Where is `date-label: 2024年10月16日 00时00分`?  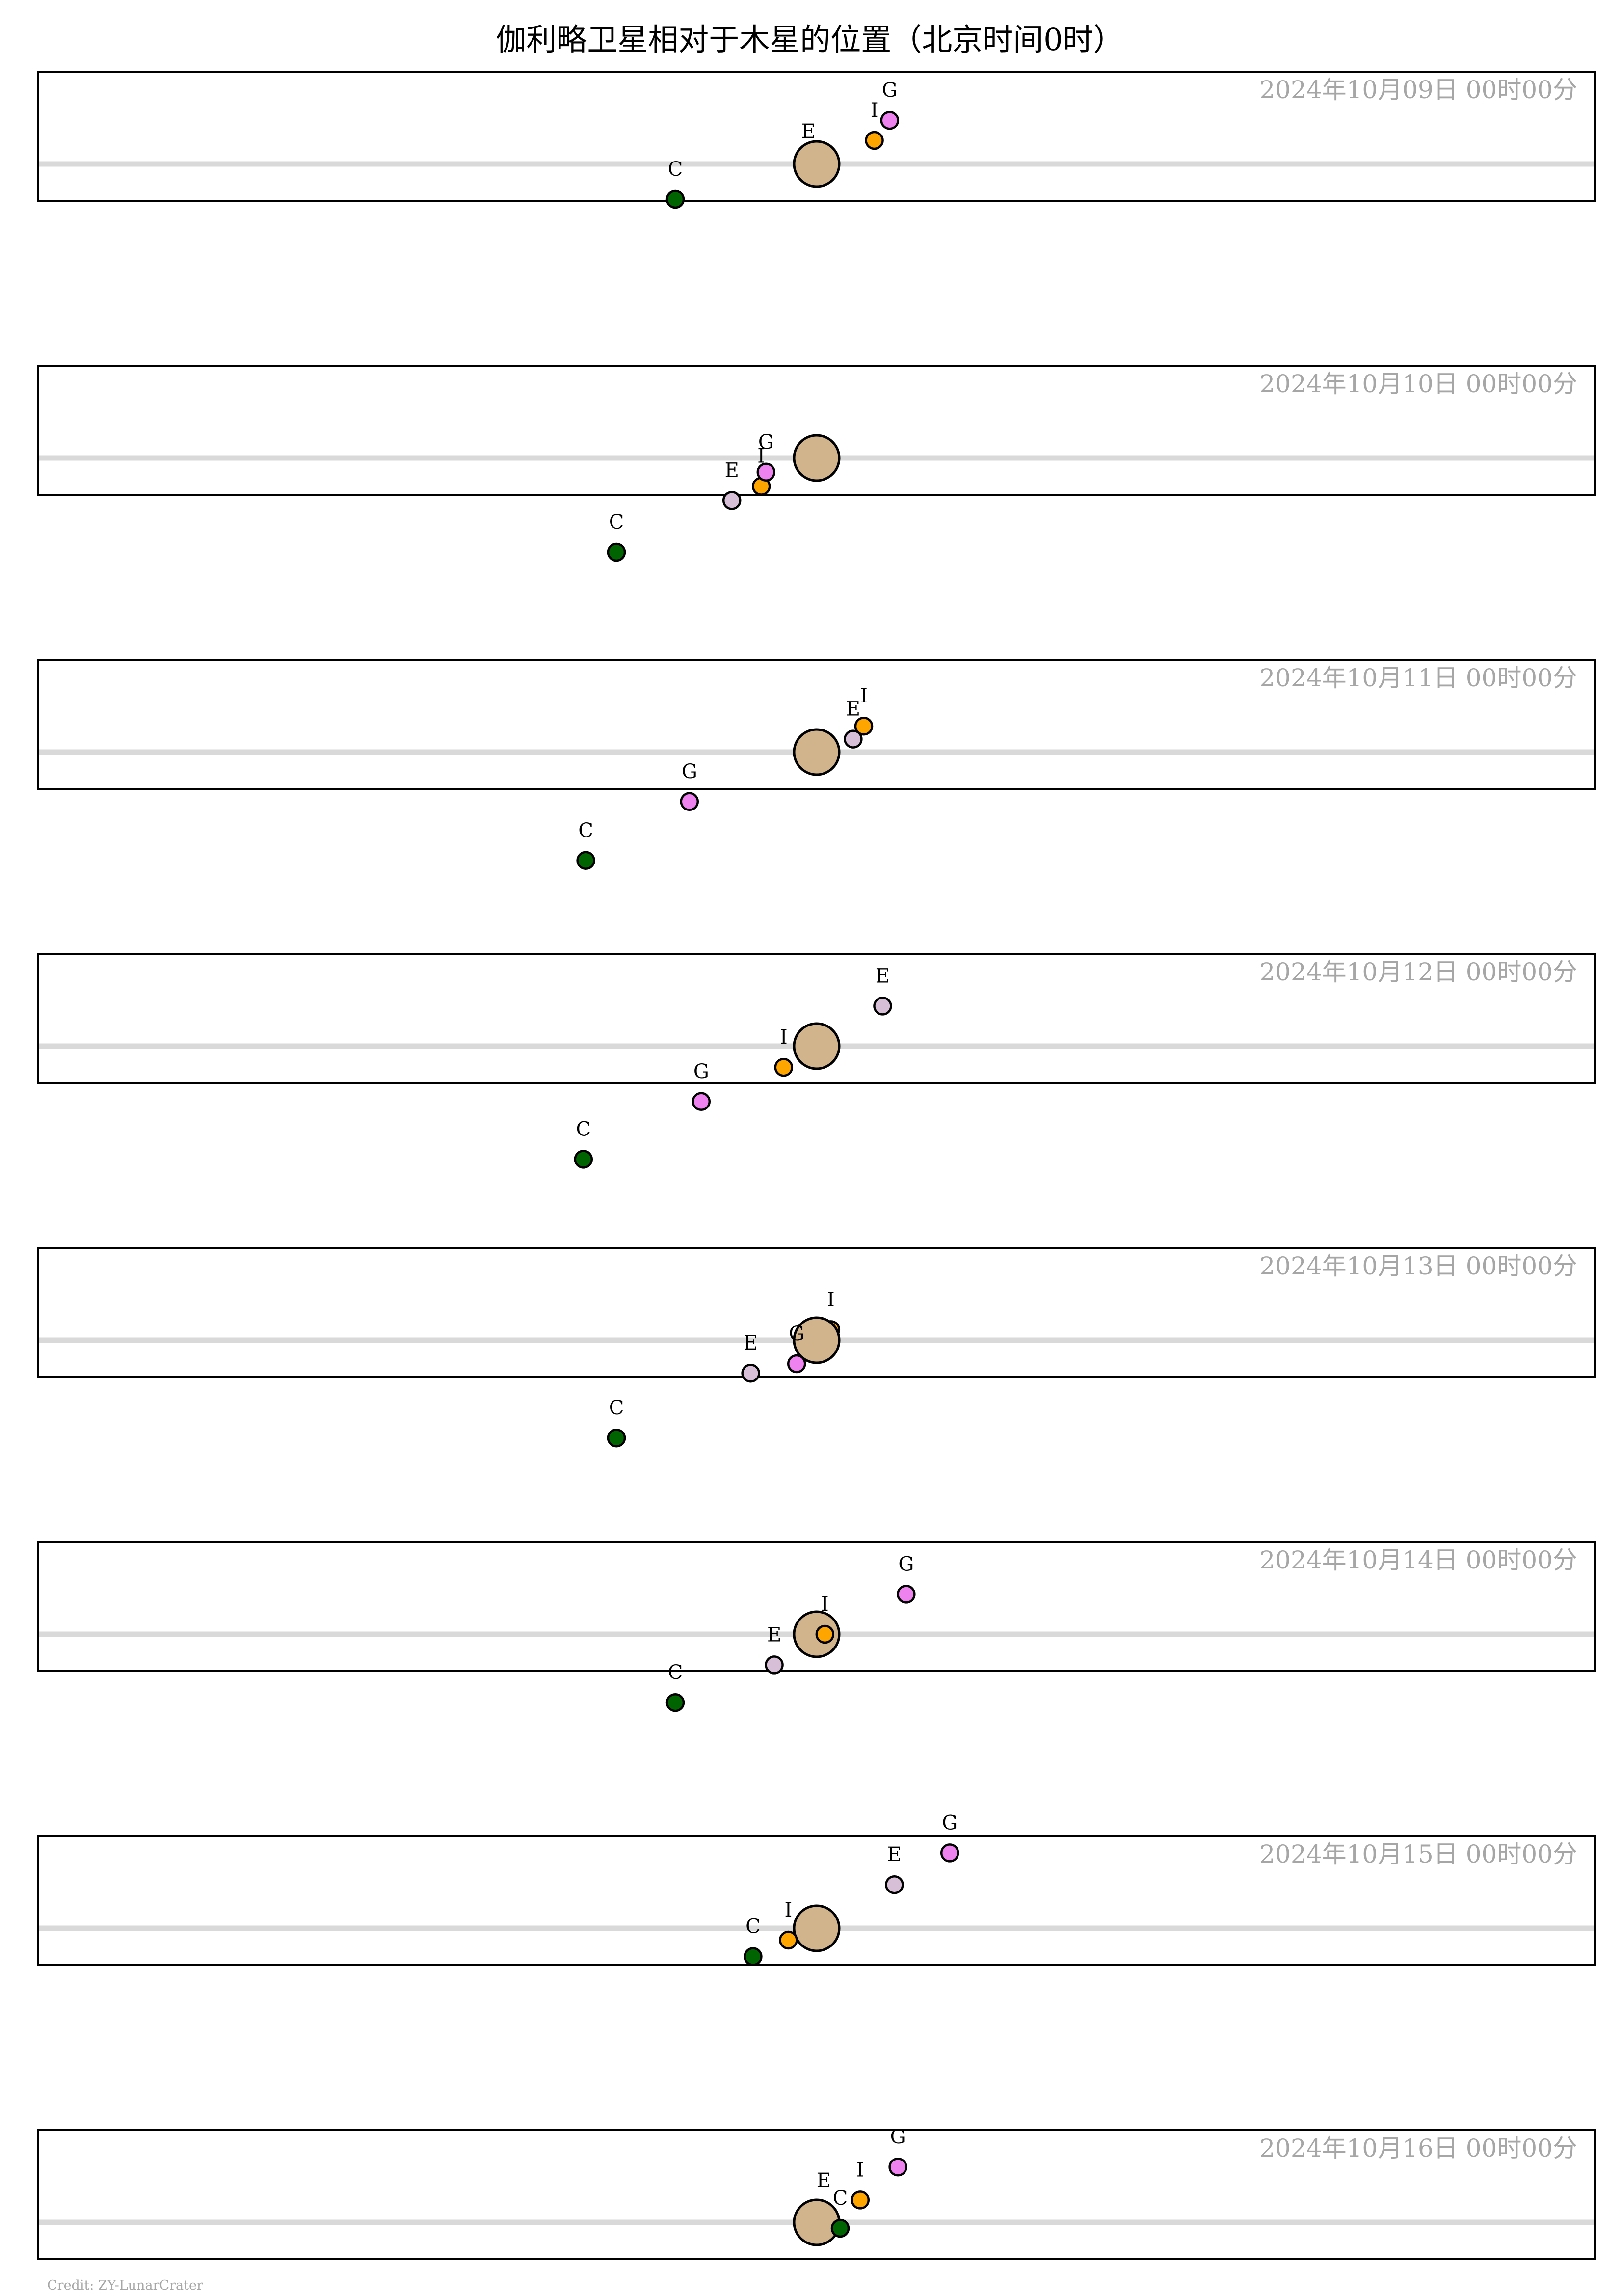
date-label: 2024年10月16日 00时00分 is located at coordinates (1418, 2148).